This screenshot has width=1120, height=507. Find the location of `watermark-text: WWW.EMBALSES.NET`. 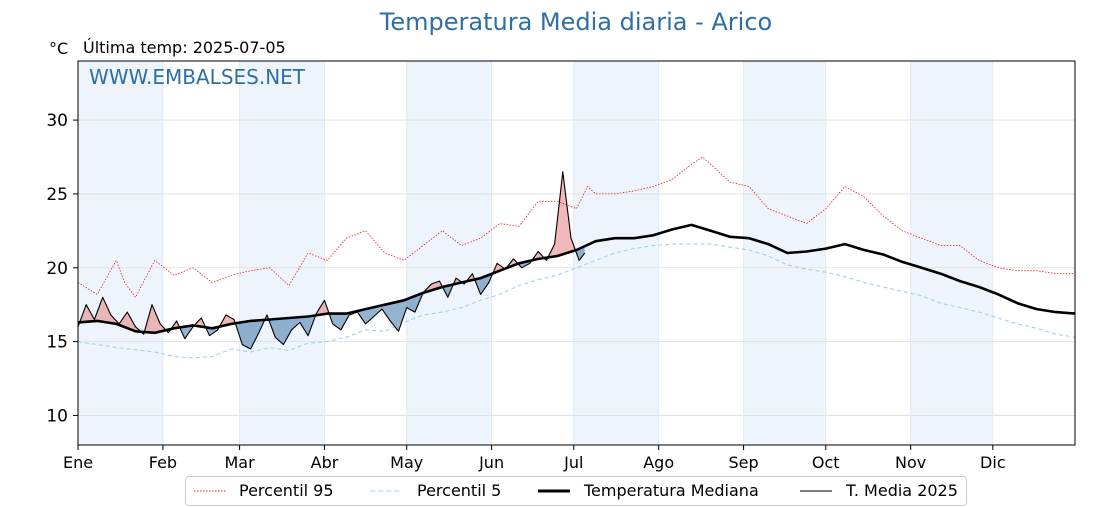

watermark-text: WWW.EMBALSES.NET is located at coordinates (197, 77).